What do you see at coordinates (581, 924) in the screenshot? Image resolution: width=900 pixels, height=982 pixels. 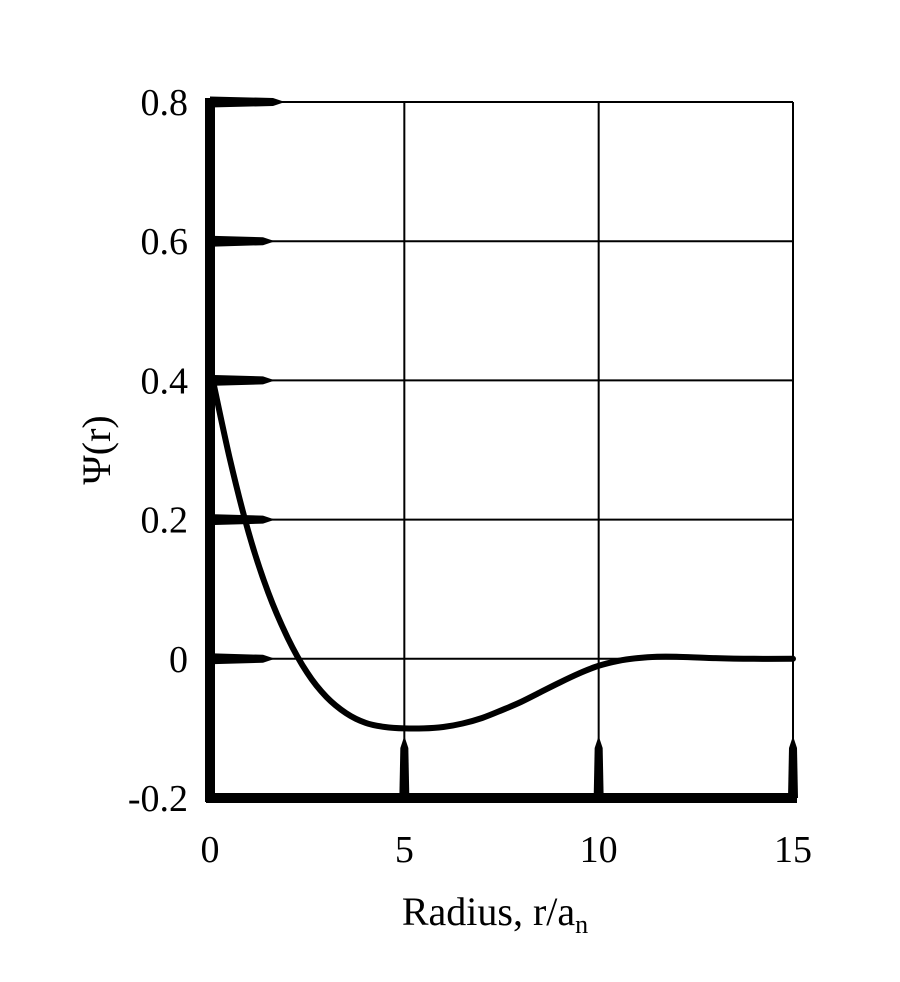 I see `x-axis-label-subscript: n` at bounding box center [581, 924].